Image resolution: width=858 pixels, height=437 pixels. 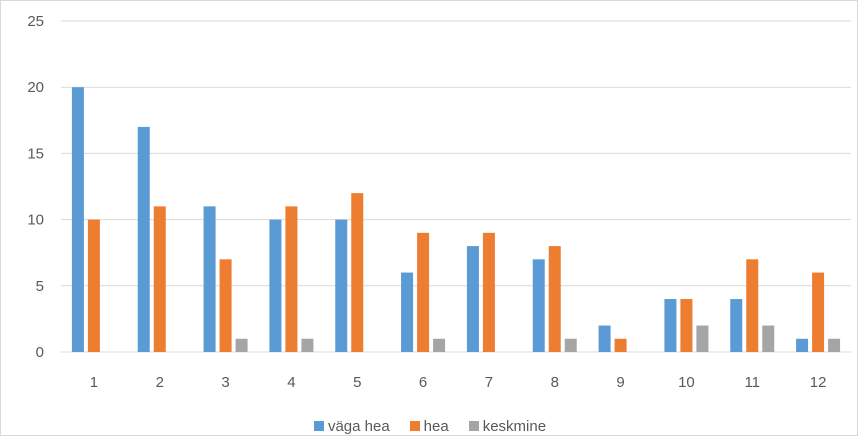 I want to click on bar-väga-hea-8, so click(x=538, y=305).